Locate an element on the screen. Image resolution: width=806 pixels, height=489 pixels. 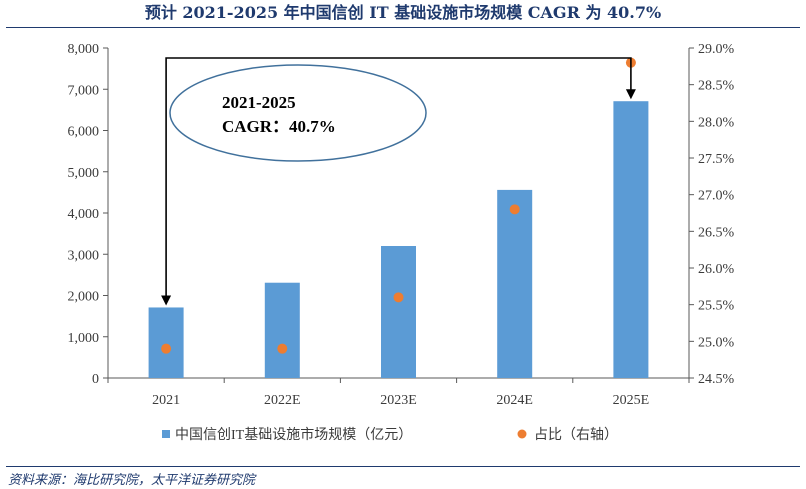
right-tick-label: 27.5% is located at coordinates (716, 159).